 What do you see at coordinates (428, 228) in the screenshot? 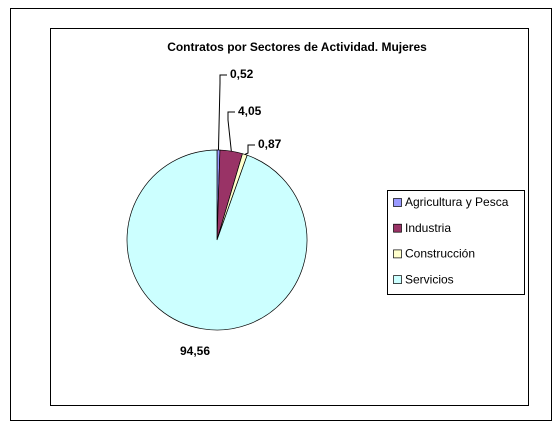
I see `legend-label: Industria` at bounding box center [428, 228].